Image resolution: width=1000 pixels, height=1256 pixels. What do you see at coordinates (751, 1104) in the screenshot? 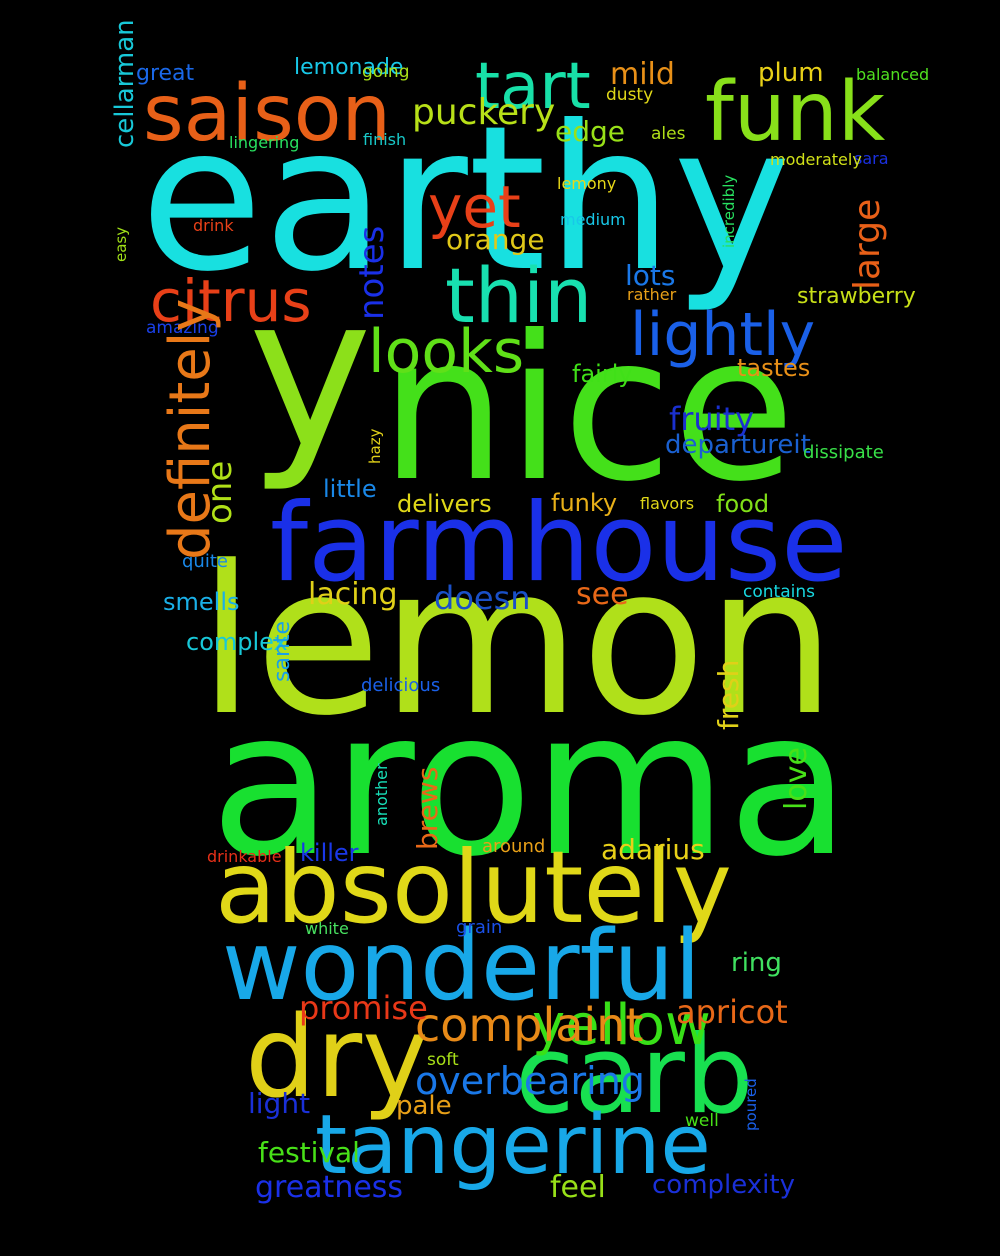
I see `word-incredibly: poured` at bounding box center [751, 1104].